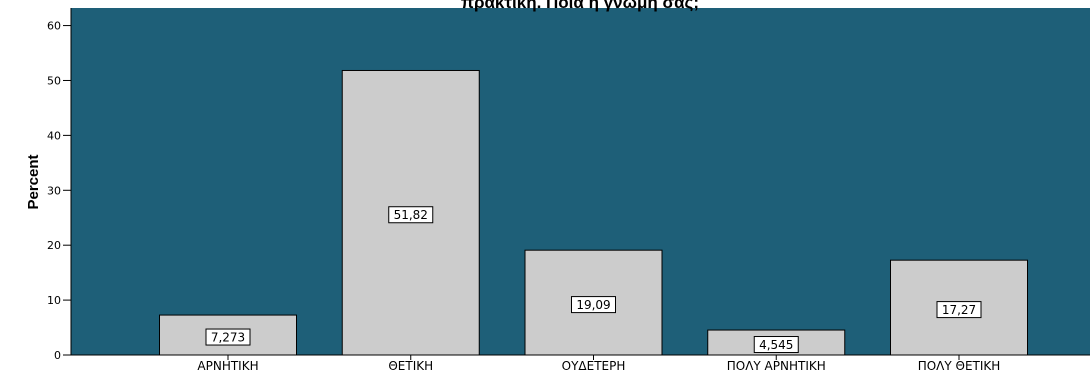 The image size is (1090, 372). Describe the element at coordinates (227, 365) in the screenshot. I see `x-tick-label: ΑΡΝΗΤΙΚΗ` at that location.